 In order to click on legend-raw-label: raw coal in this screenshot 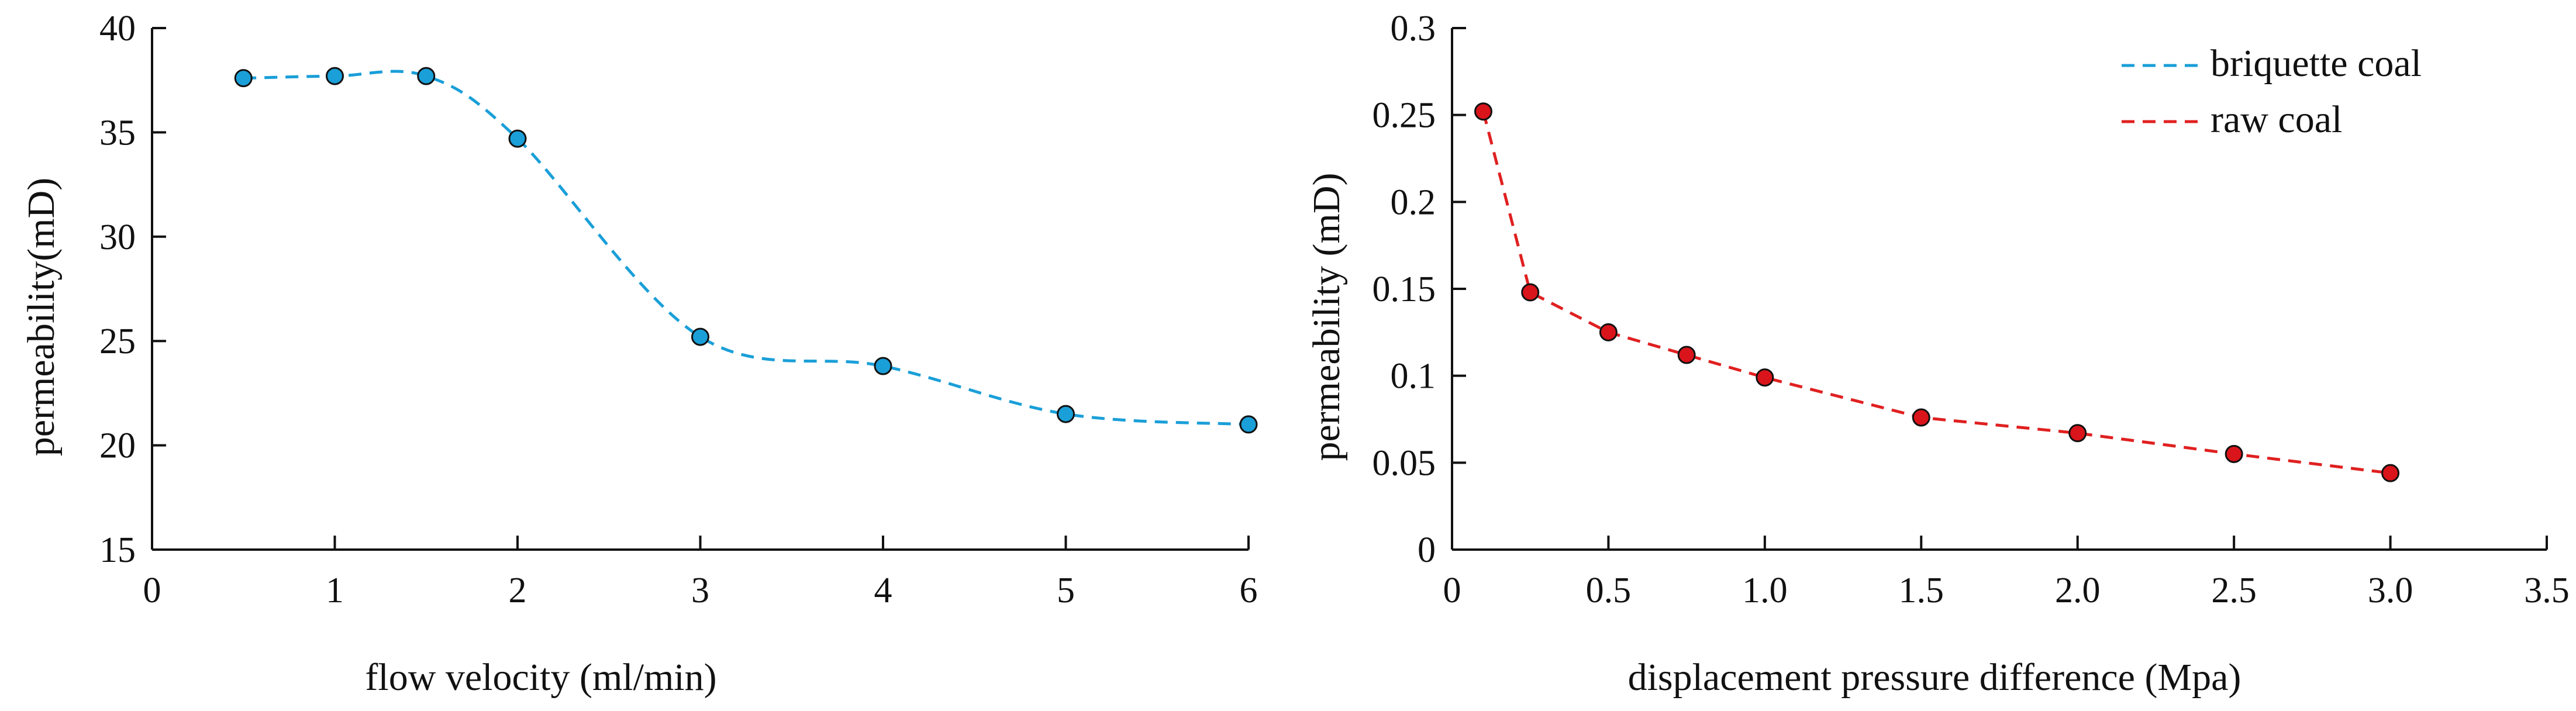, I will do `click(2276, 119)`.